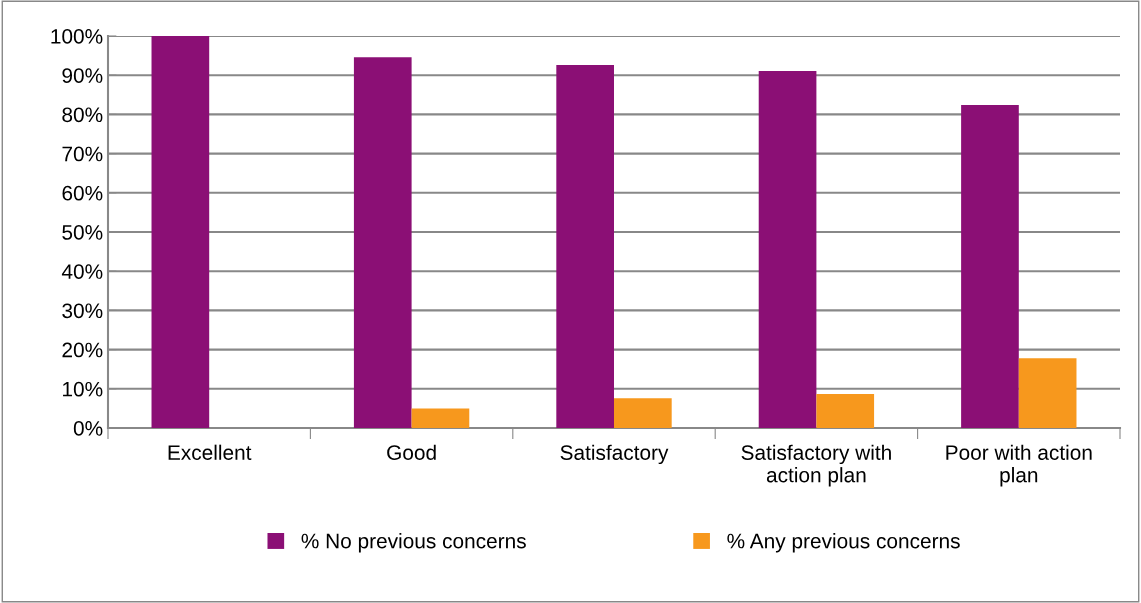 The width and height of the screenshot is (1141, 603). Describe the element at coordinates (82, 115) in the screenshot. I see `y-tick-label: 80%` at that location.